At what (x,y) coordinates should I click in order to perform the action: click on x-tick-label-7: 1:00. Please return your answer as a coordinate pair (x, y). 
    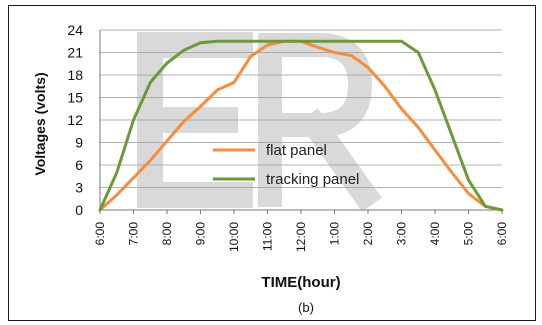
    Looking at the image, I should click on (335, 234).